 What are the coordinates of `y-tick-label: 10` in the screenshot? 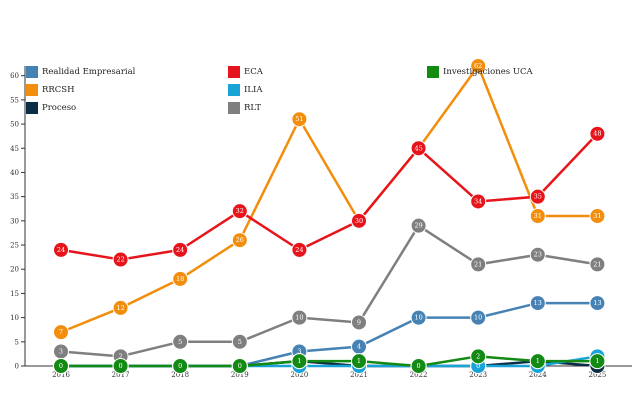 It's located at (14, 318).